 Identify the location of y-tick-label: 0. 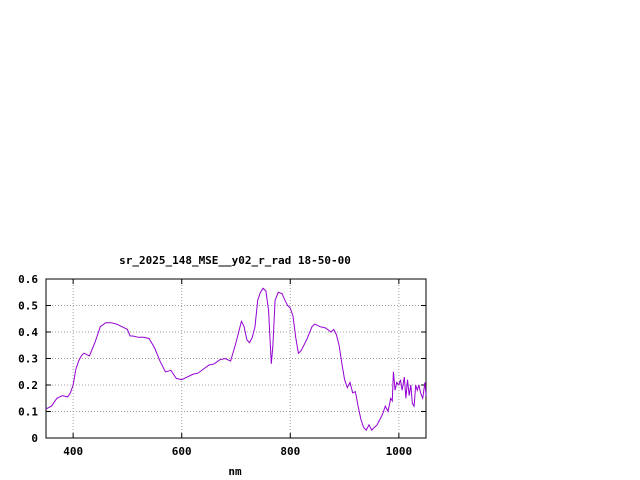
(34, 438).